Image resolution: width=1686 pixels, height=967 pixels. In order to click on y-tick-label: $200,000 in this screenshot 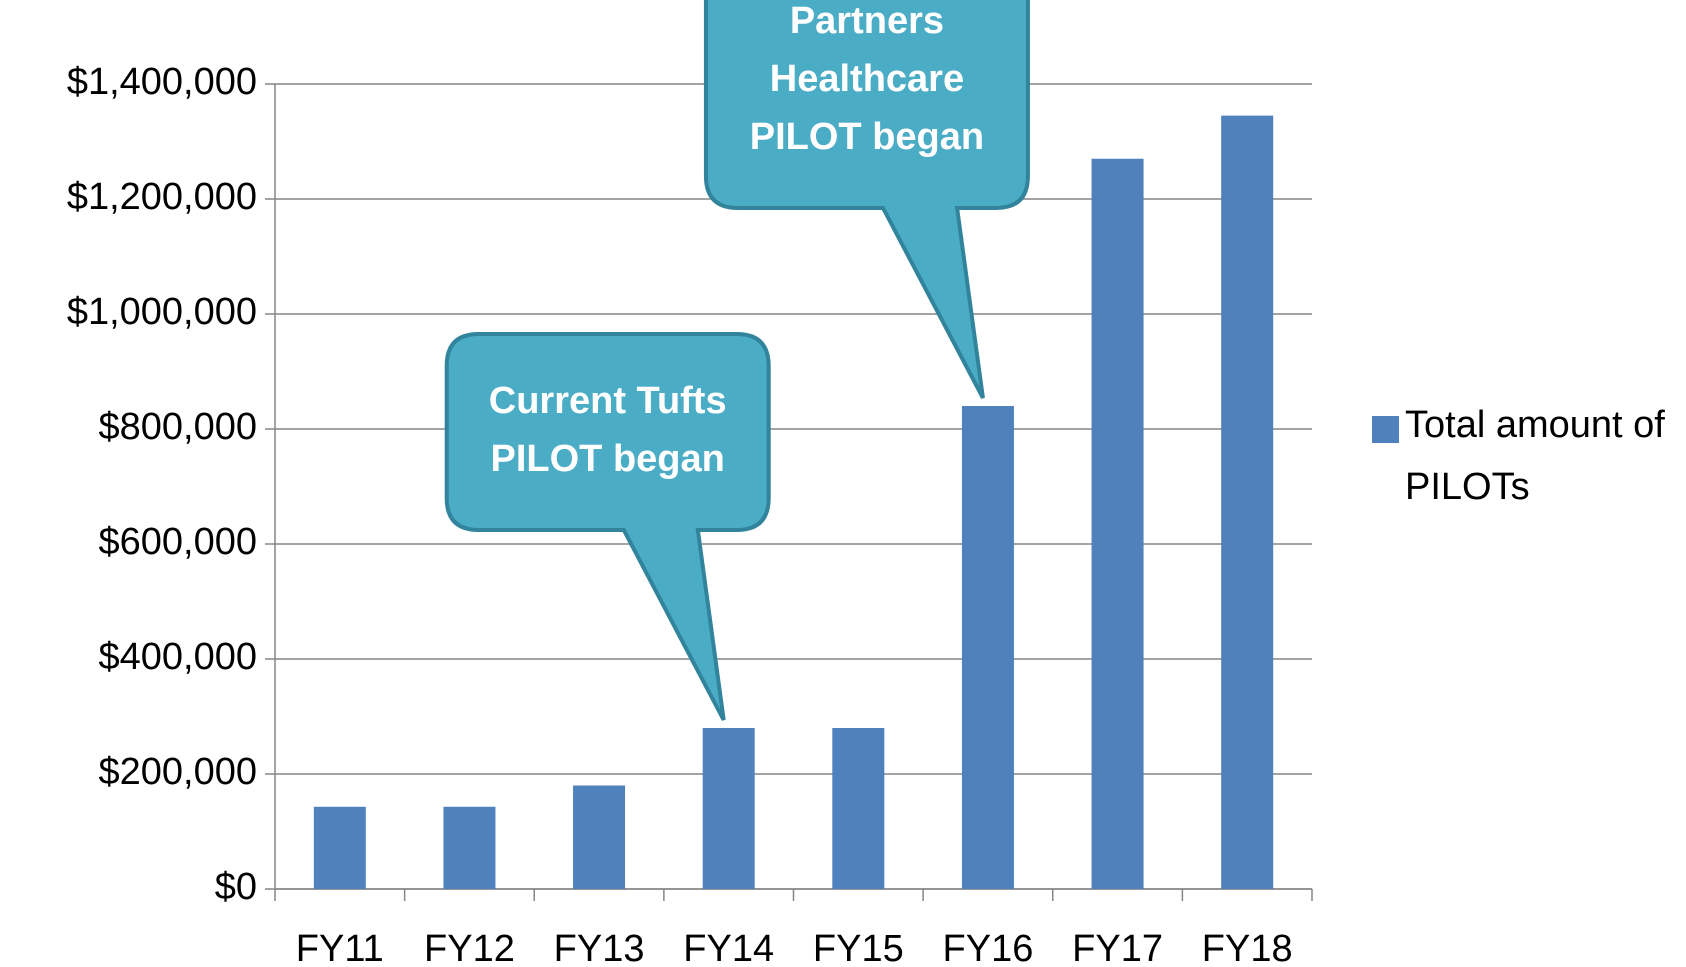, I will do `click(178, 772)`.